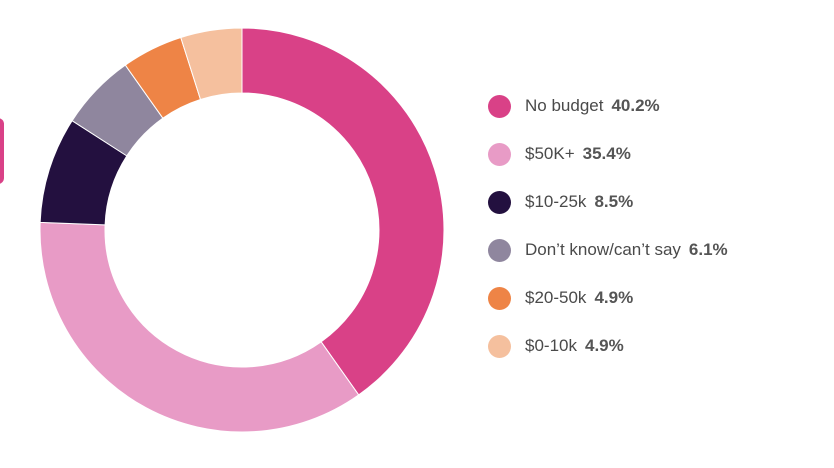 The image size is (834, 468). What do you see at coordinates (635, 105) in the screenshot?
I see `legend-value-no-budget: 40.2%` at bounding box center [635, 105].